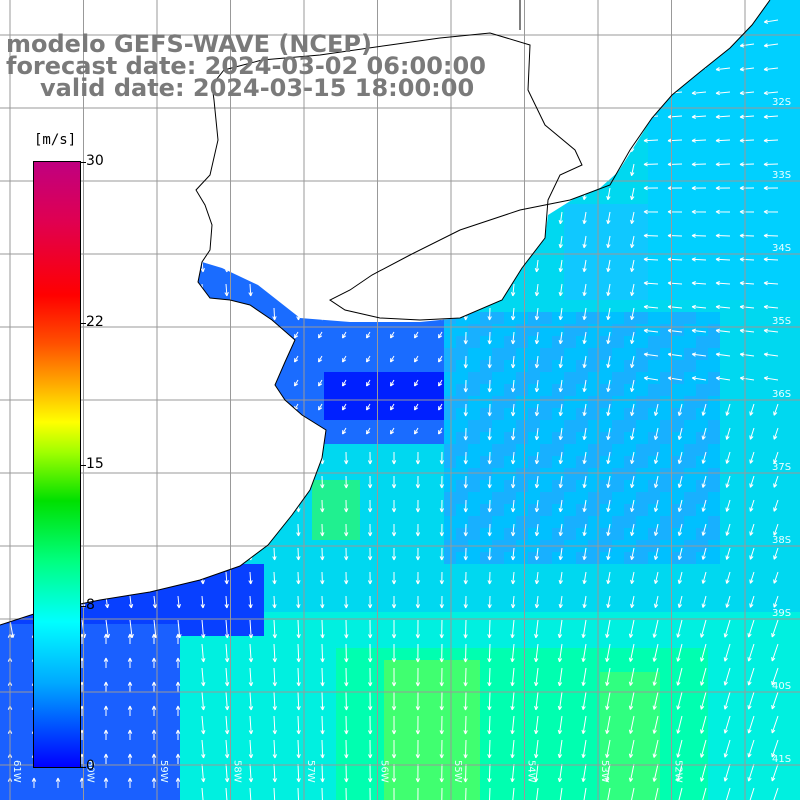  Describe the element at coordinates (163, 771) in the screenshot. I see `lon-label: 59W` at that location.